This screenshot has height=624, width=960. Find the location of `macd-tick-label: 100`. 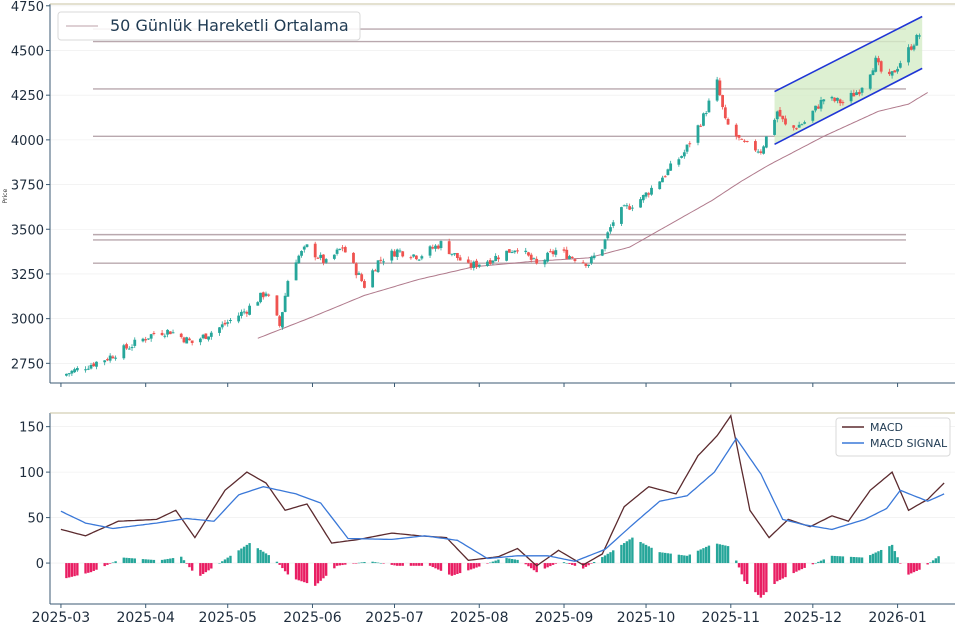

macd-tick-label: 100 is located at coordinates (31, 473).